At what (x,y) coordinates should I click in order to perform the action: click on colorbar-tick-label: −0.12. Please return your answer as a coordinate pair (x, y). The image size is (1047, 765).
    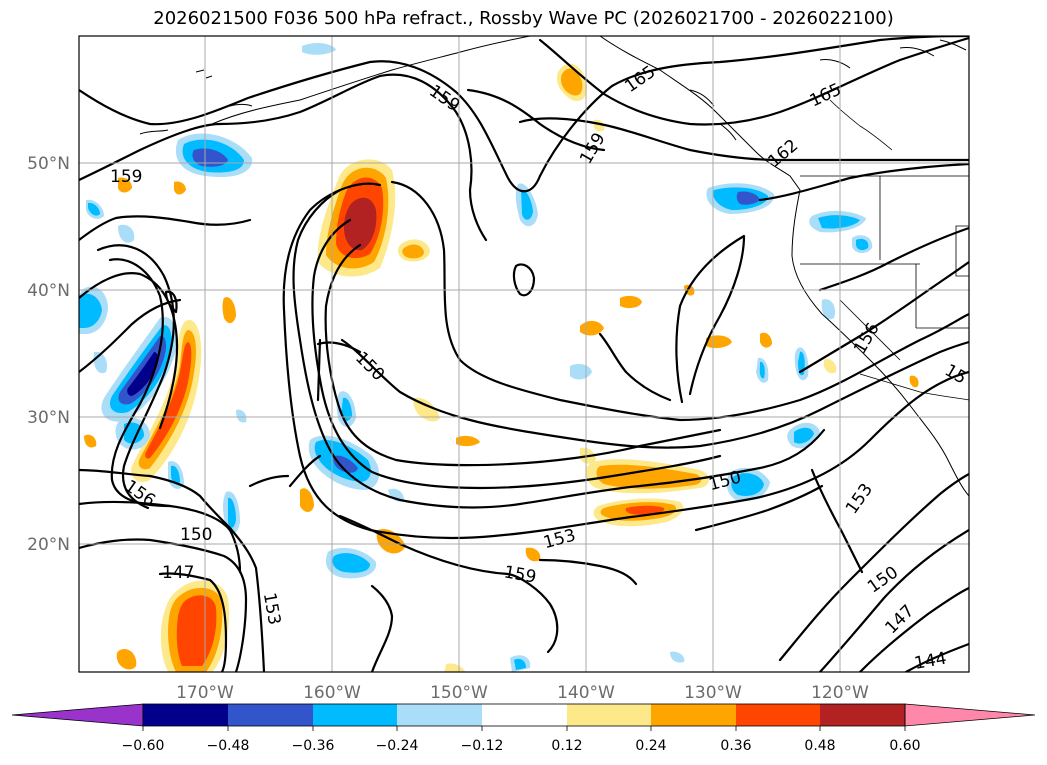
    Looking at the image, I should click on (482, 746).